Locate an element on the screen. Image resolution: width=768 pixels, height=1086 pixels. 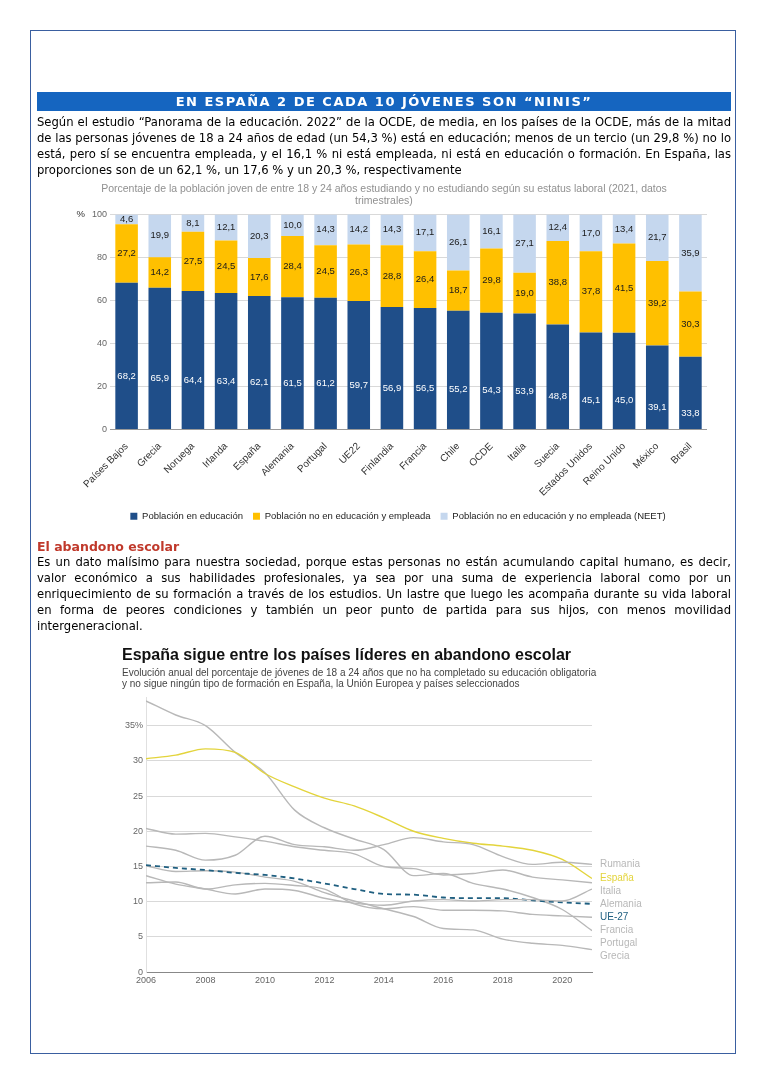
text: EN ESPAÑA 2 DE CADA 10 JÓVENES SON “NINIS” is located at coordinates (384, 101).